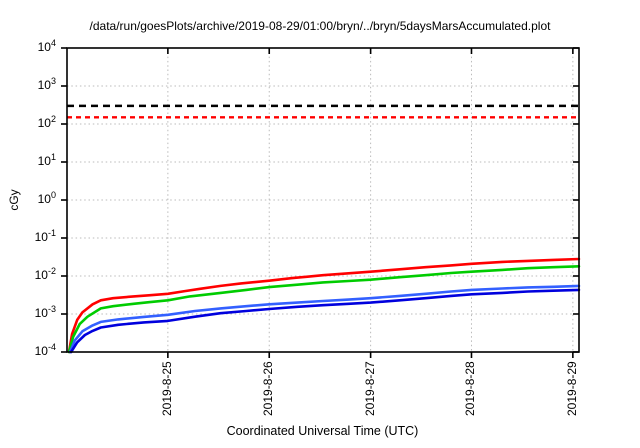  What do you see at coordinates (45, 236) in the screenshot?
I see `y-tick-label: 10⁻¹` at bounding box center [45, 236].